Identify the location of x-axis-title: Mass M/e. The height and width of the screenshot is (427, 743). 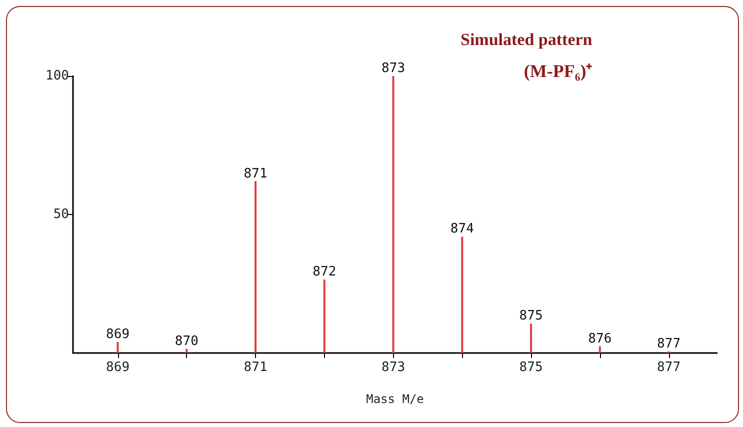
(395, 399).